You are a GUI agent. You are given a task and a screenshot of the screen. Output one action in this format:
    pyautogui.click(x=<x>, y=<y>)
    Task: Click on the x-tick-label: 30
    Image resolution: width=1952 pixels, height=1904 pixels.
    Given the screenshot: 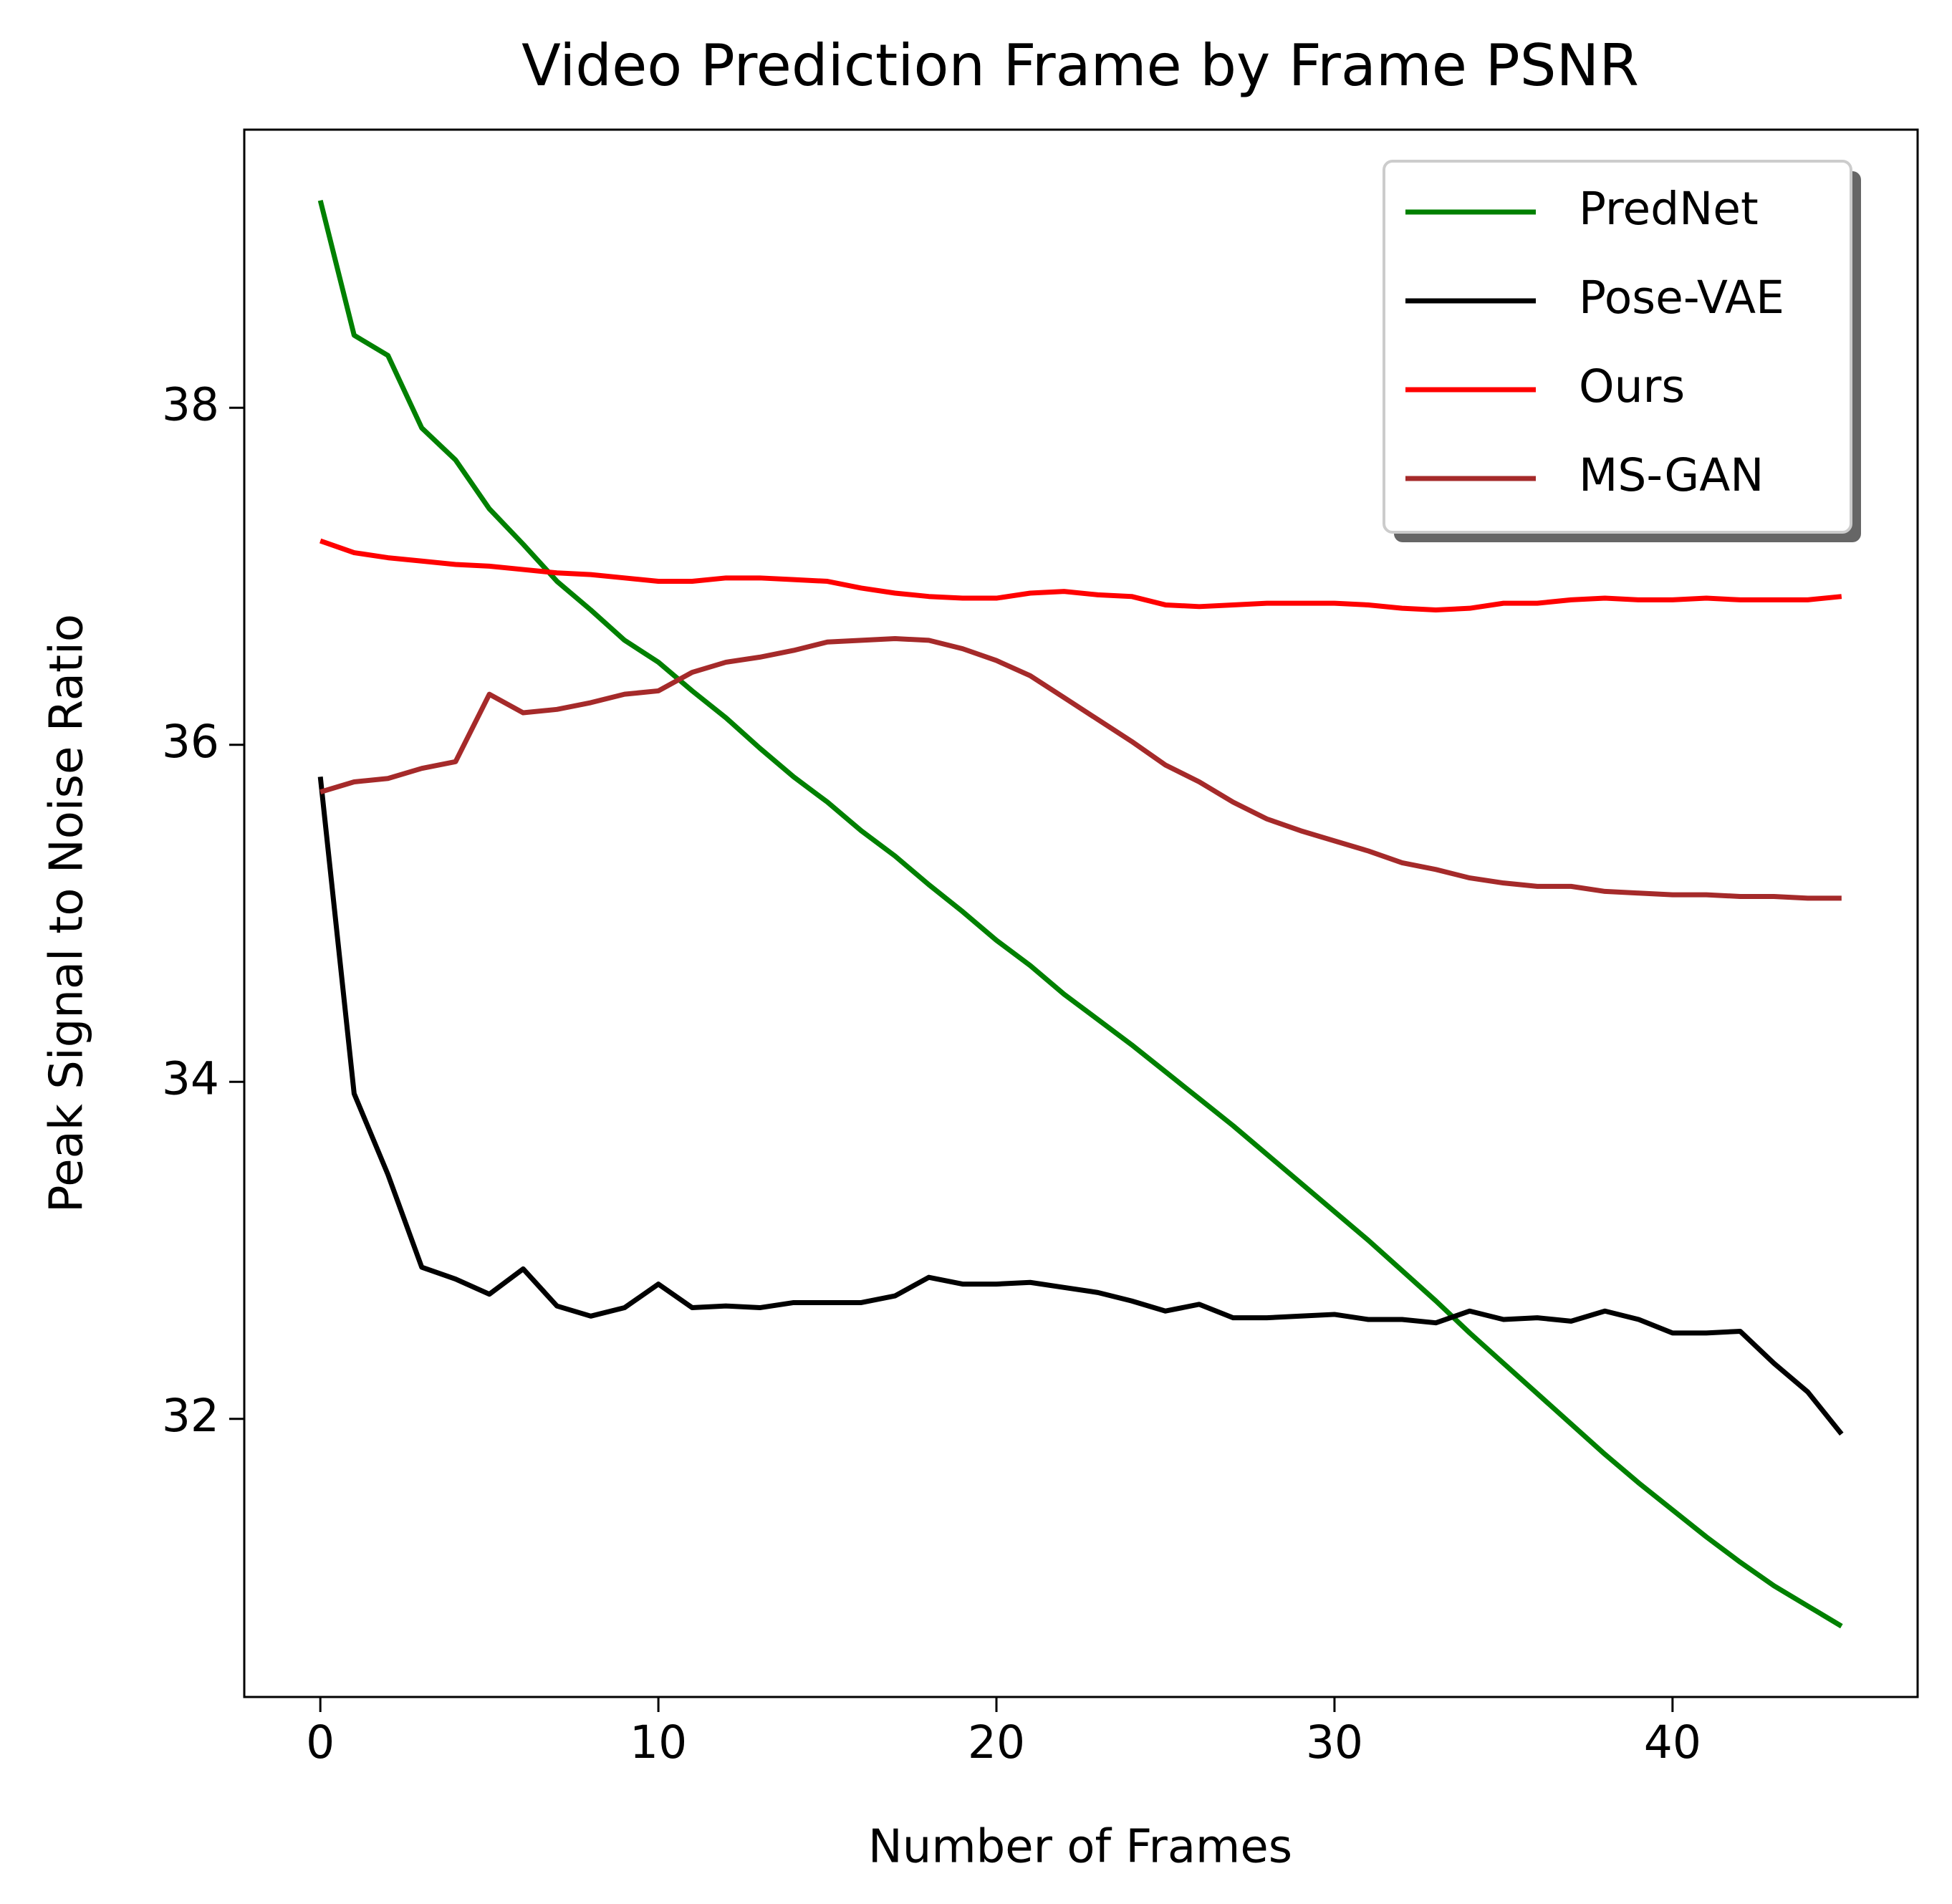 What is the action you would take?
    pyautogui.click(x=1334, y=1742)
    